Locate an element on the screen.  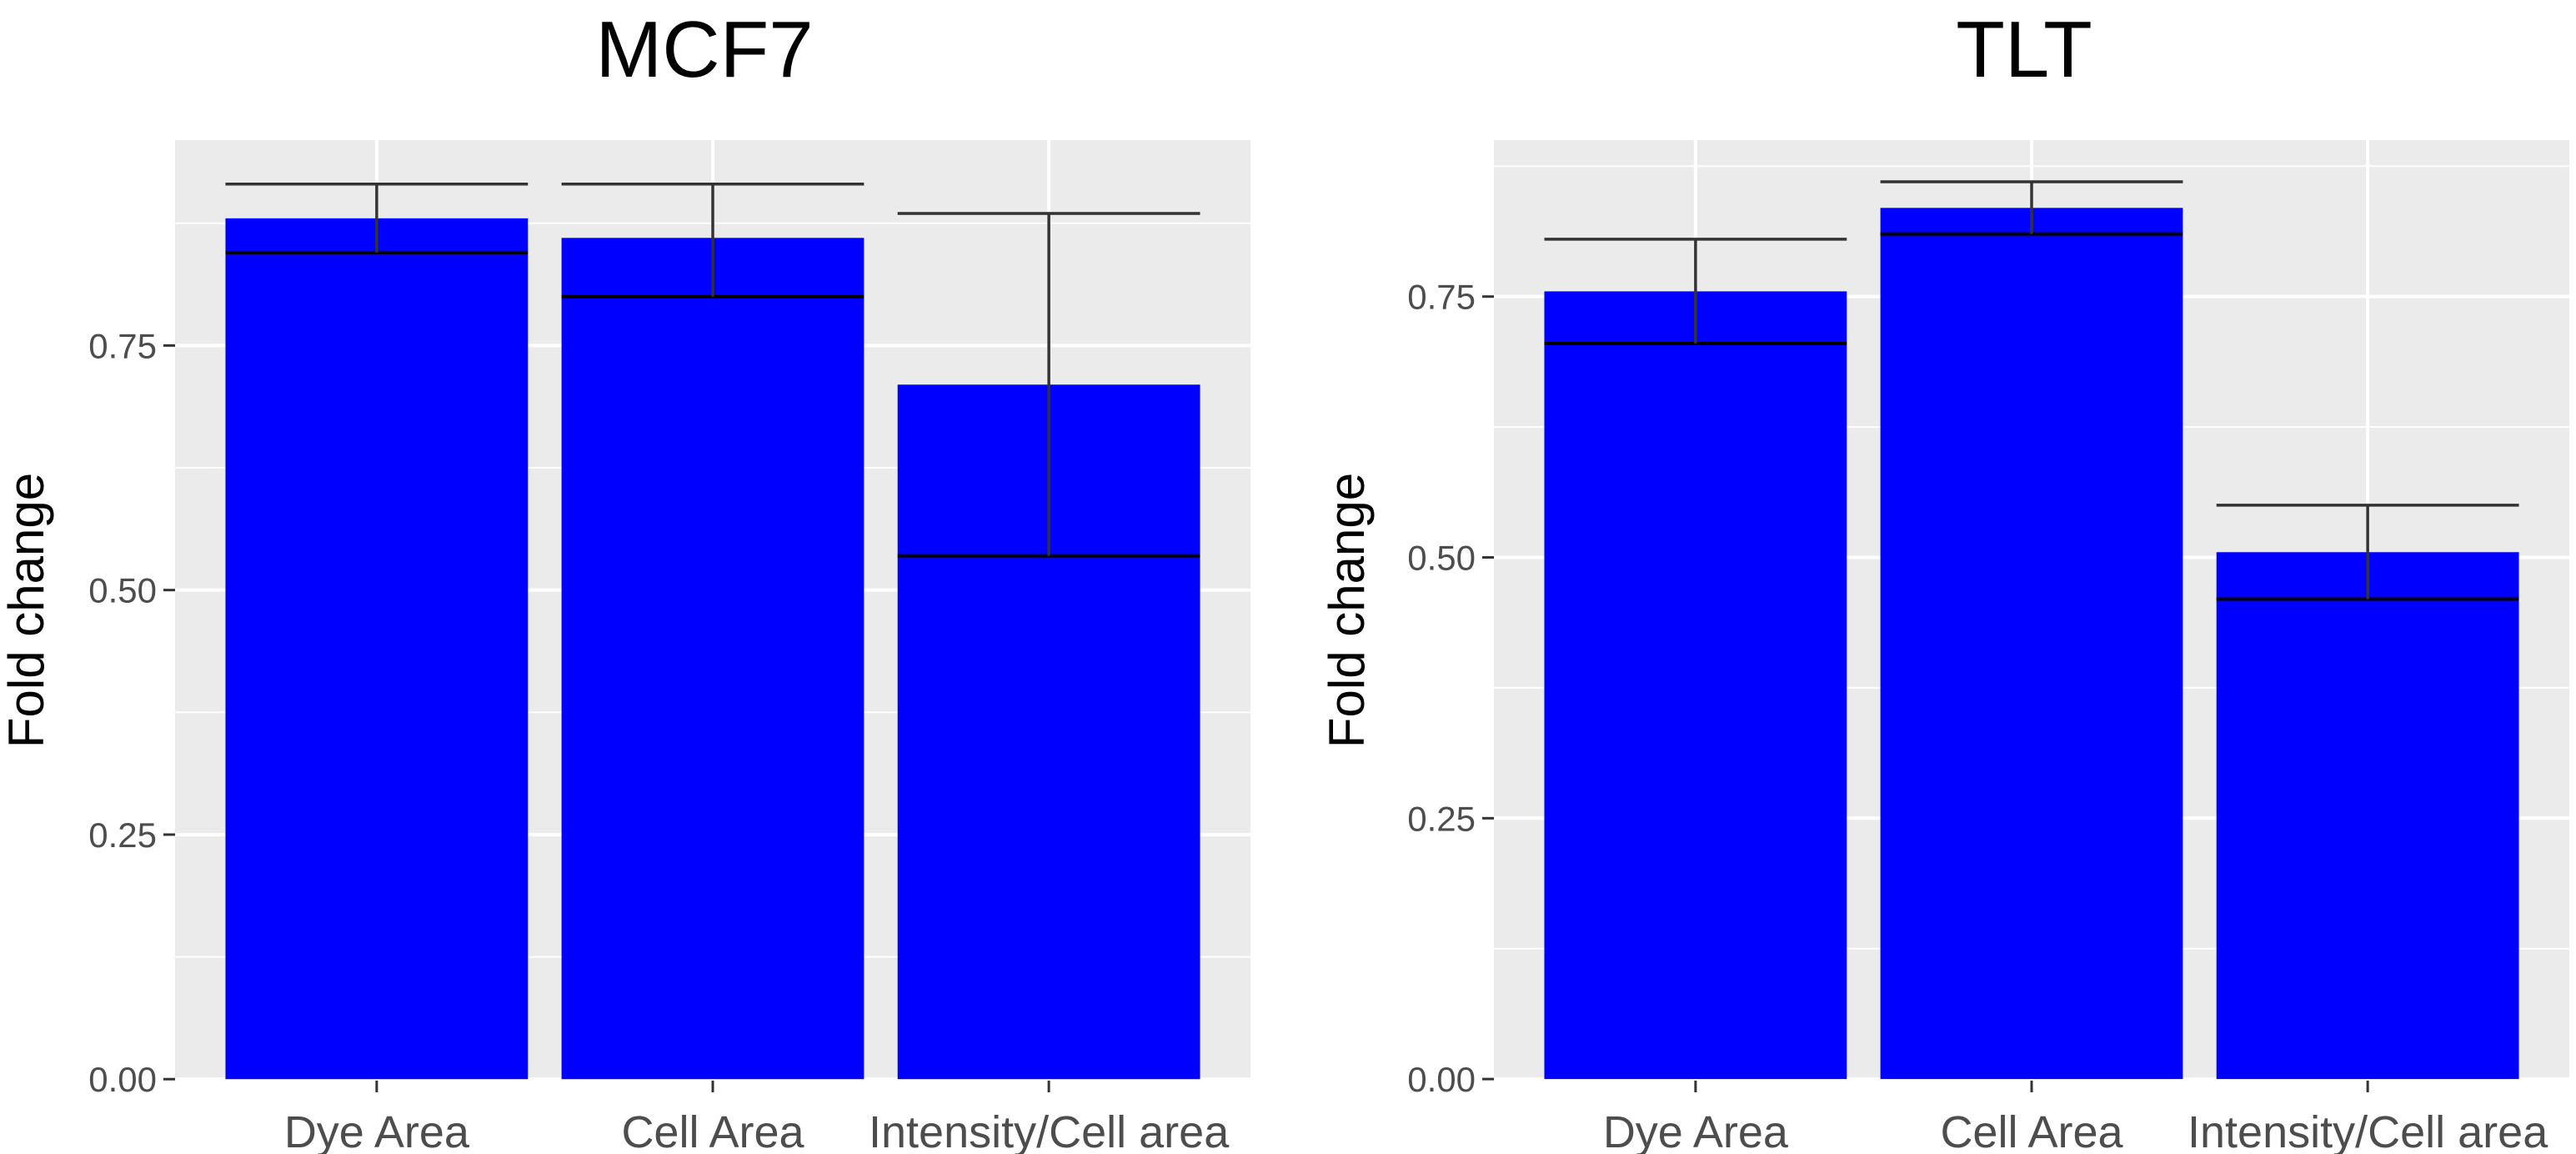
chart-title: TLT is located at coordinates (2024, 50).